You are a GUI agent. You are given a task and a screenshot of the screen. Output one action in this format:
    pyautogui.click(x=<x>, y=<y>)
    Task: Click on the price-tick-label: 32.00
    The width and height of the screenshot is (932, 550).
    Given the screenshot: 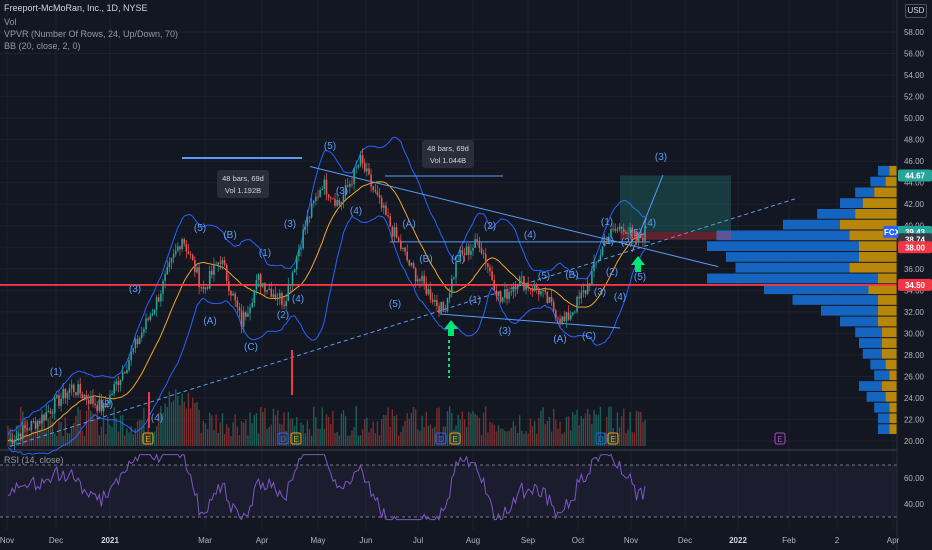 What is the action you would take?
    pyautogui.click(x=914, y=312)
    